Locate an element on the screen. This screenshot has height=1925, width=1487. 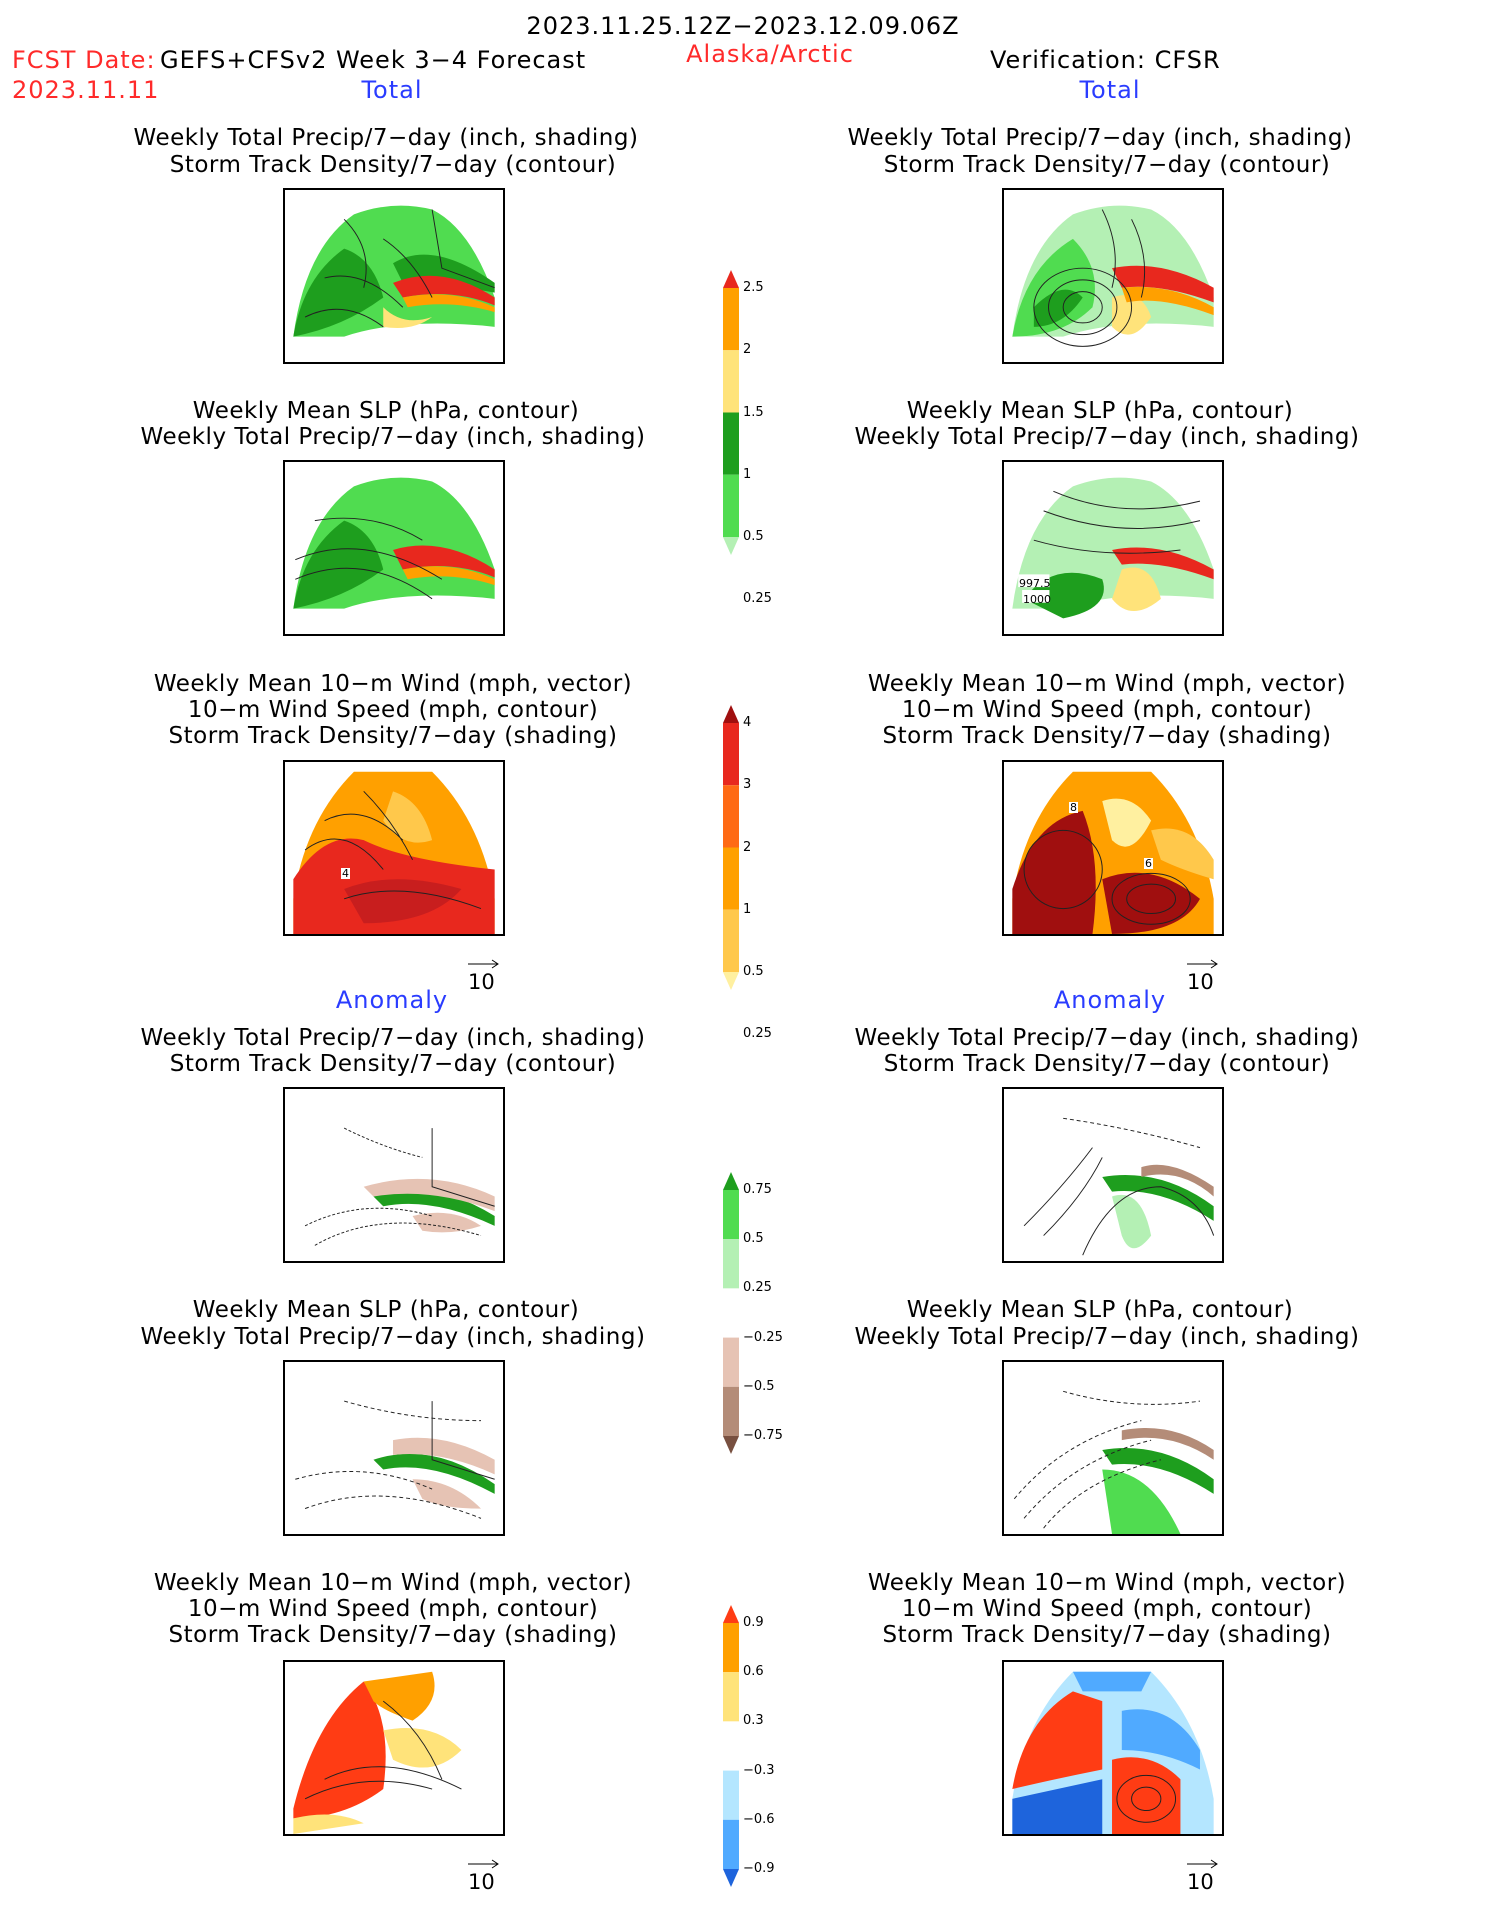
title-r4-line2: Storm Track Density/7−day (contour) is located at coordinates (1107, 1064).